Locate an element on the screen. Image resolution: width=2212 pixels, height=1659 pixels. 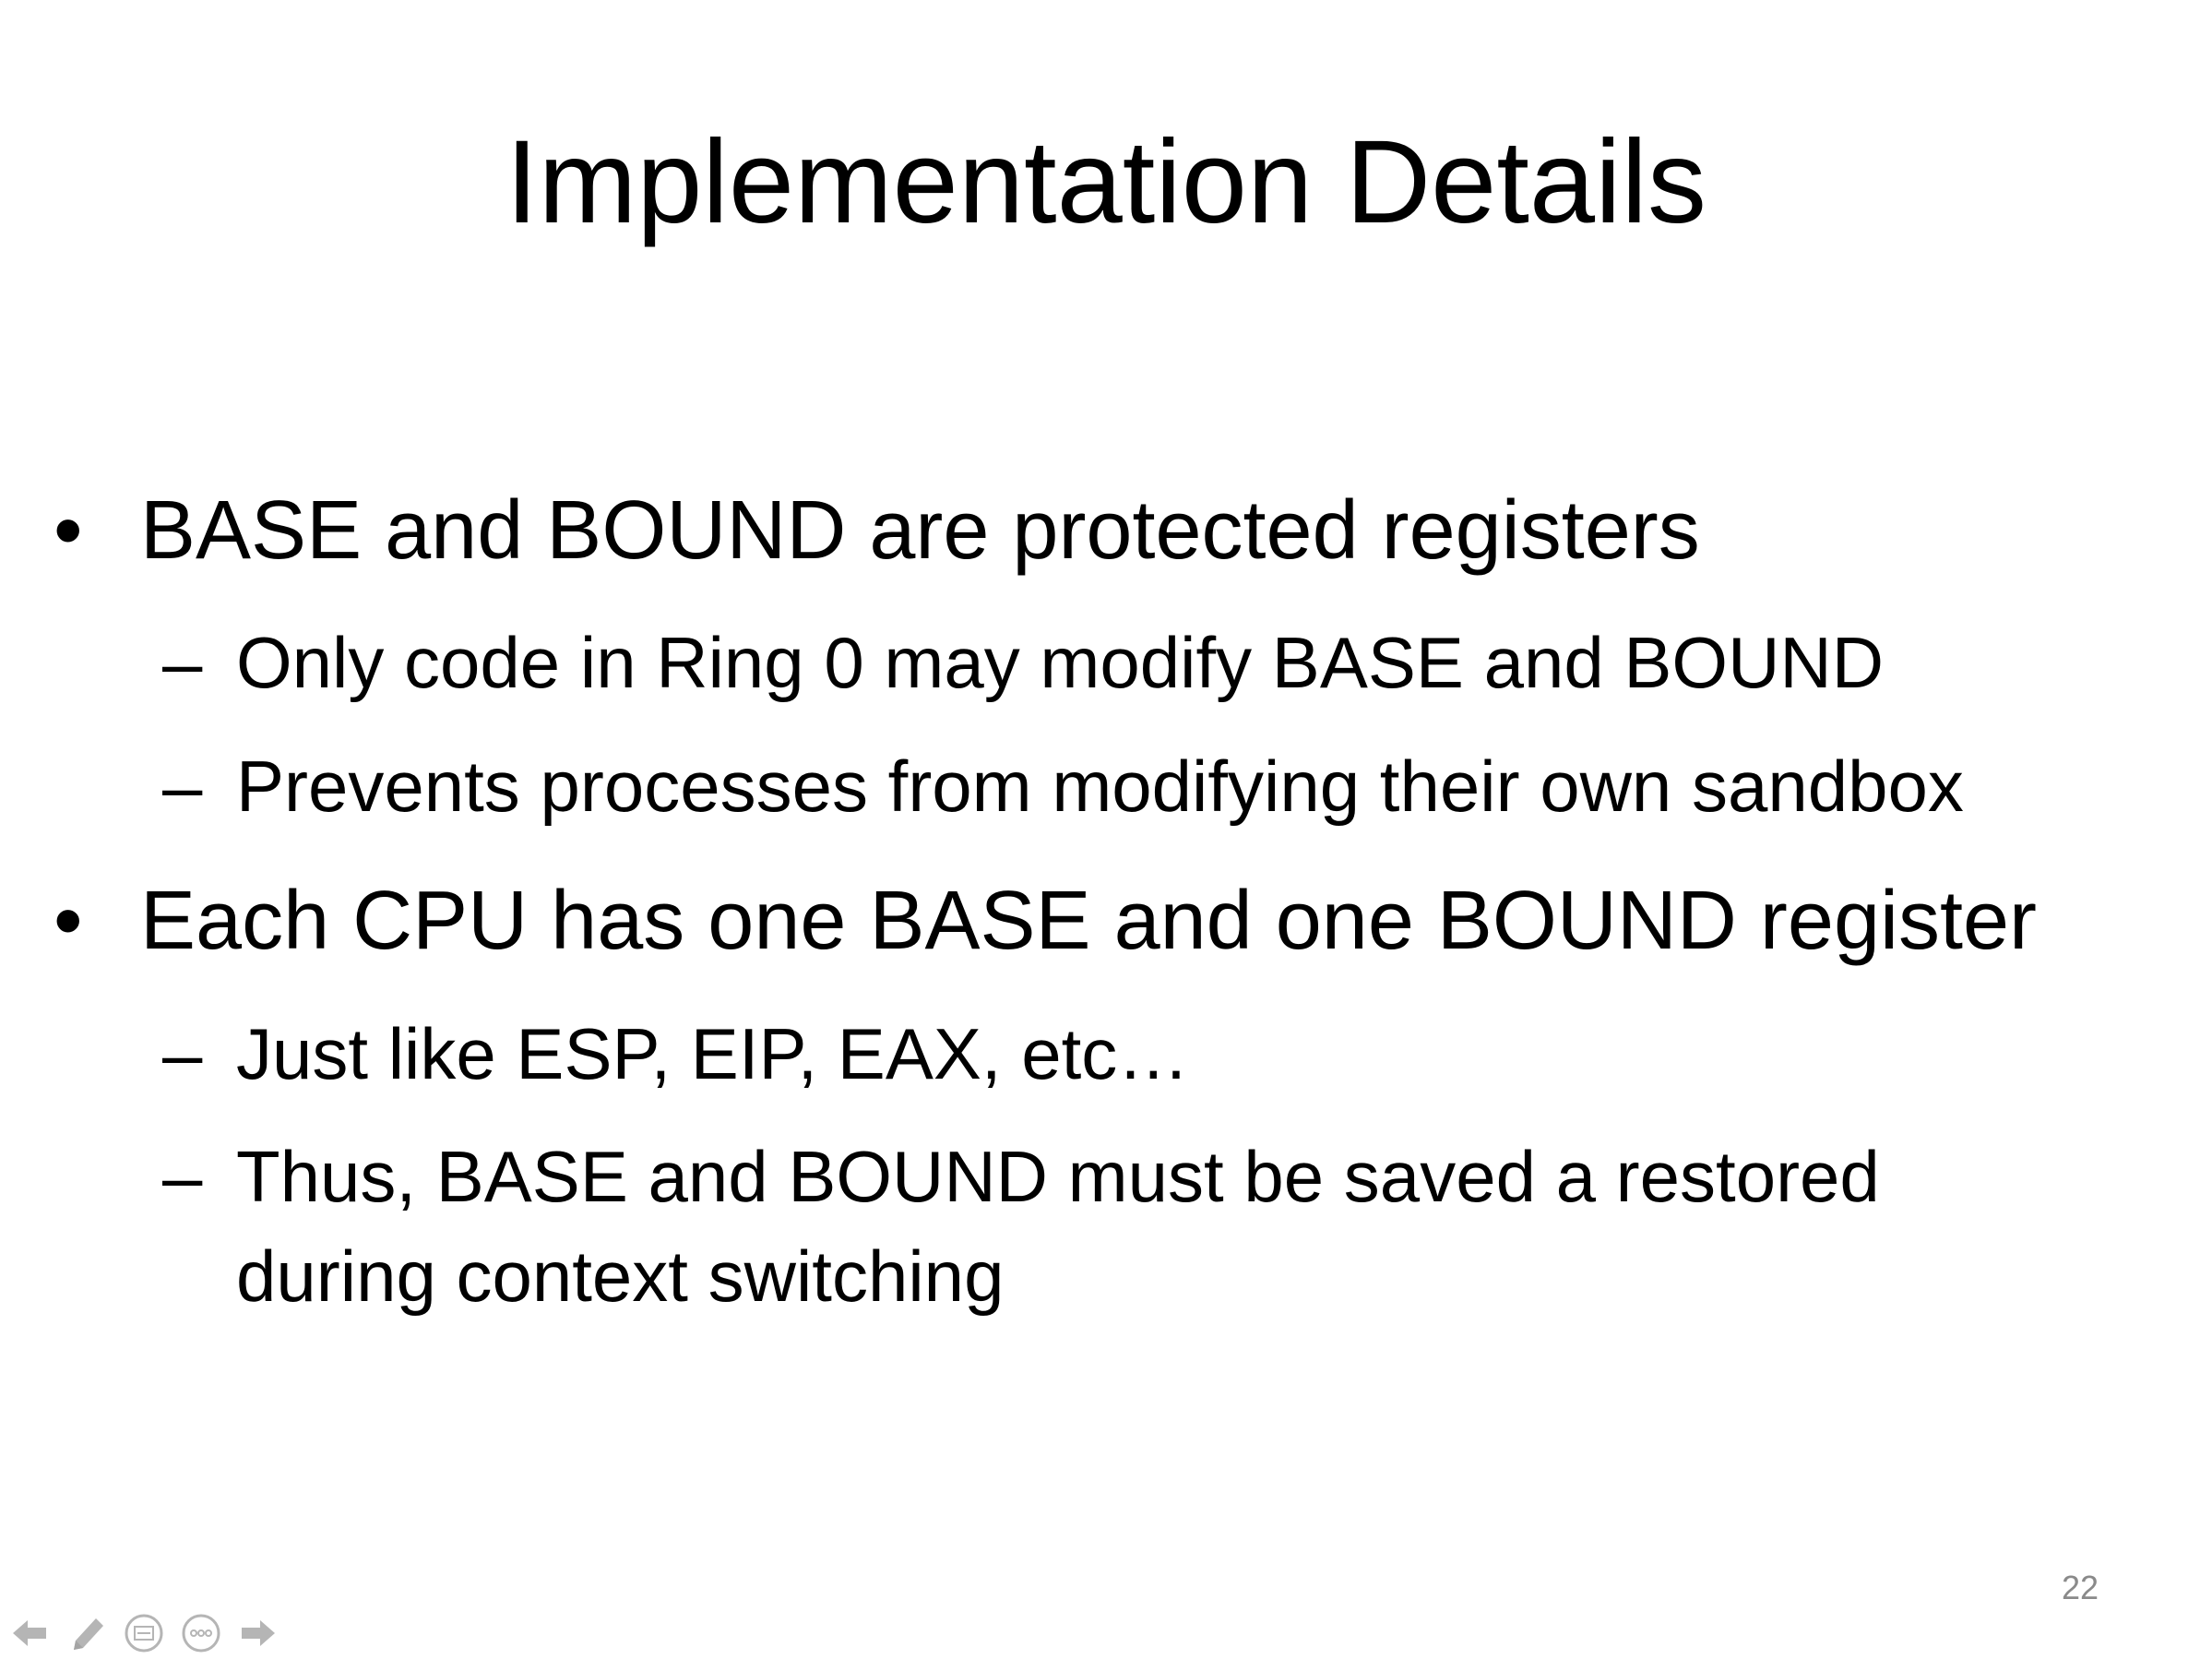
arrow-right-icon is located at coordinates (258, 1633).